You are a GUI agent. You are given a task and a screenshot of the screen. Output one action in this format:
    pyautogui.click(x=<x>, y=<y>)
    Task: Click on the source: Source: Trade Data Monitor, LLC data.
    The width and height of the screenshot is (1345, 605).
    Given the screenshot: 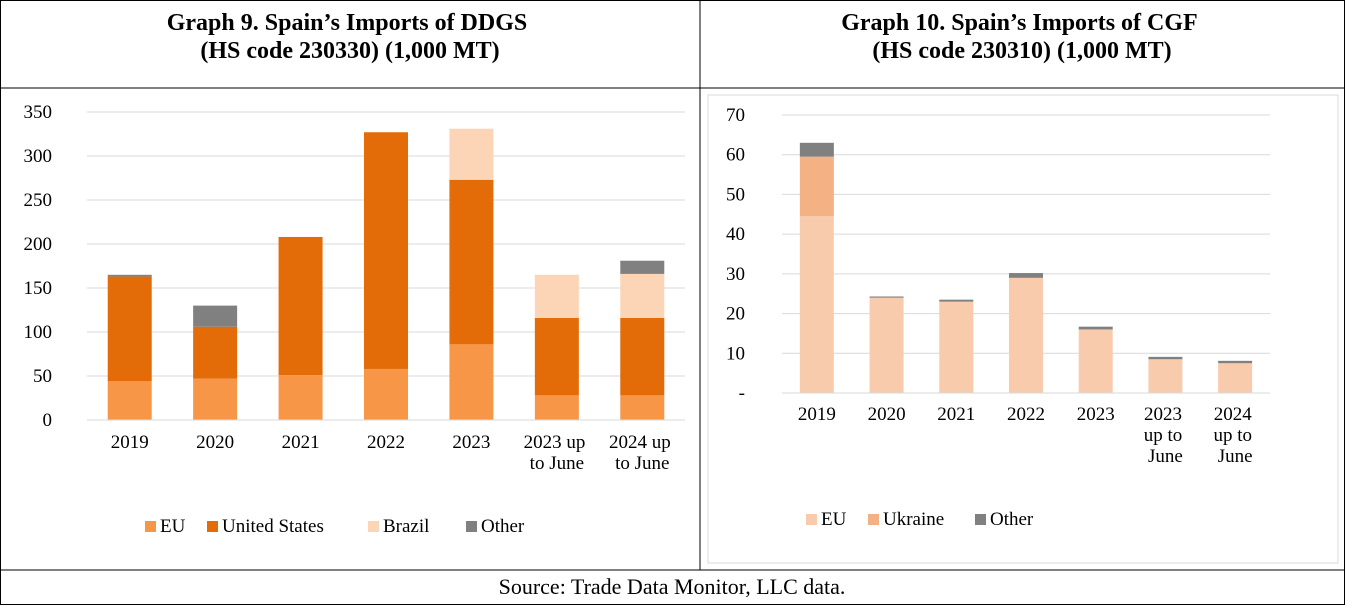 What is the action you would take?
    pyautogui.click(x=672, y=586)
    